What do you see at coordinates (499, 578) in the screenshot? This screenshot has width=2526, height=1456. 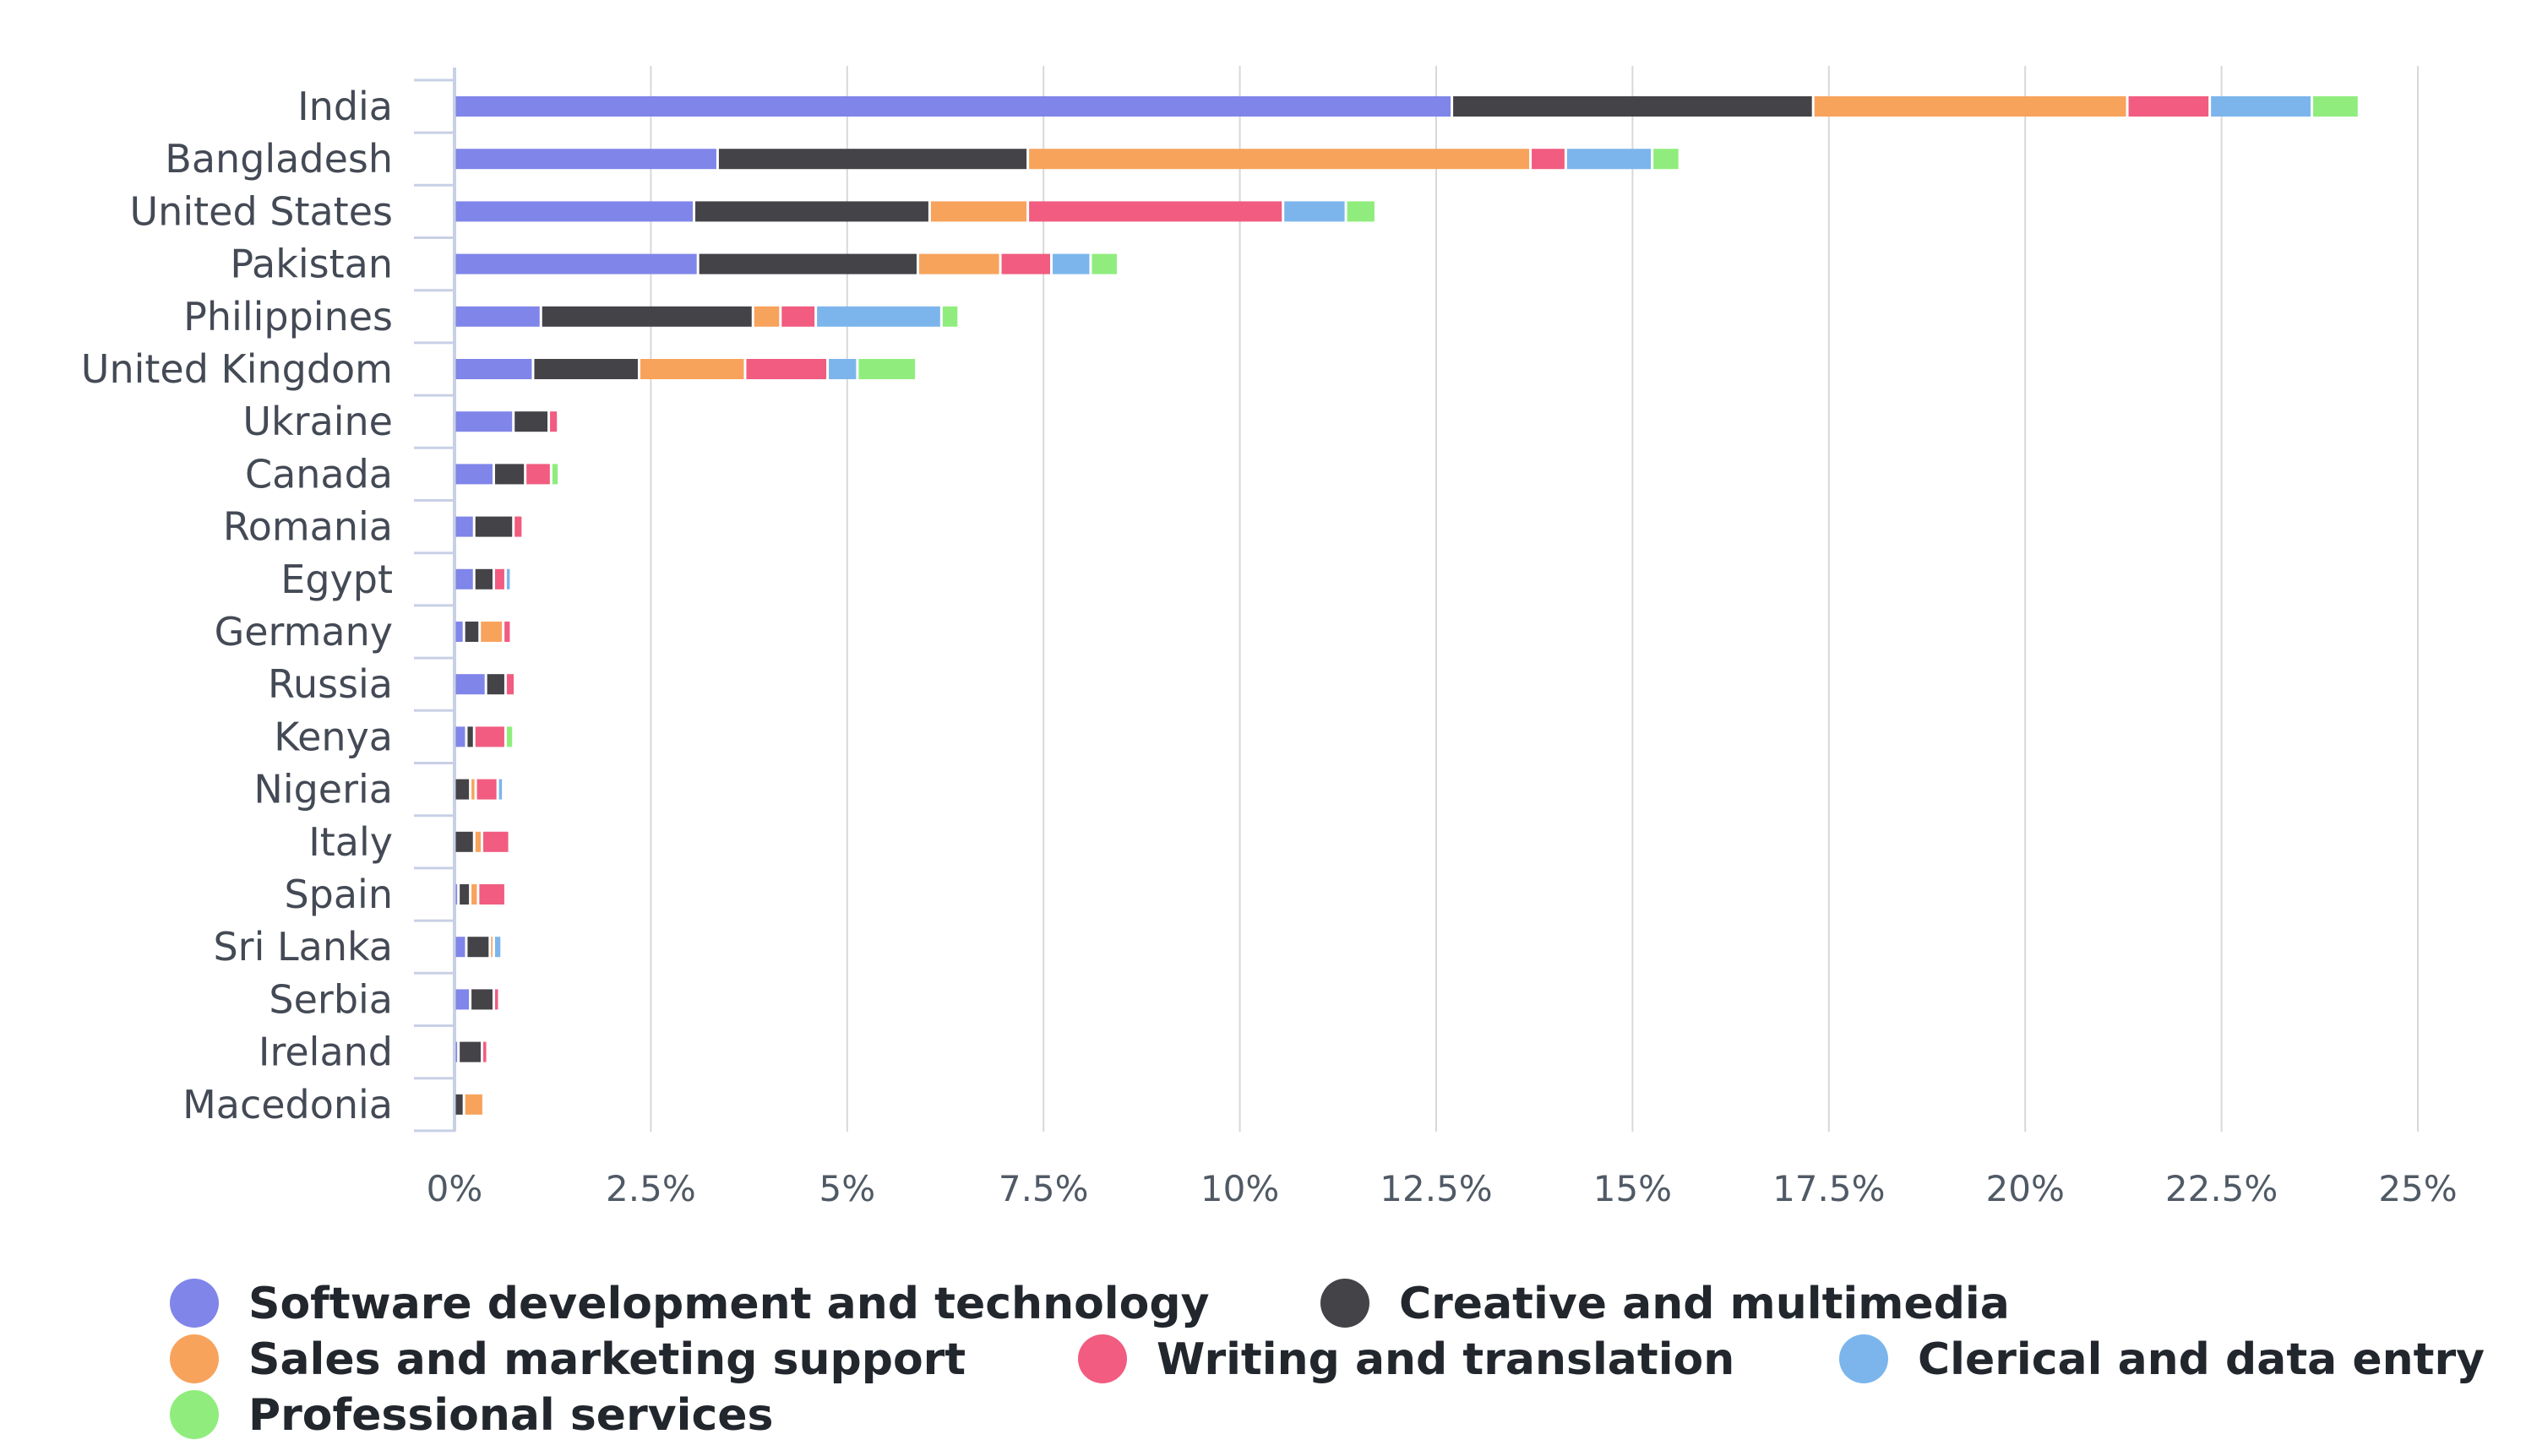 I see `bar-egypt-writing-and-translation` at bounding box center [499, 578].